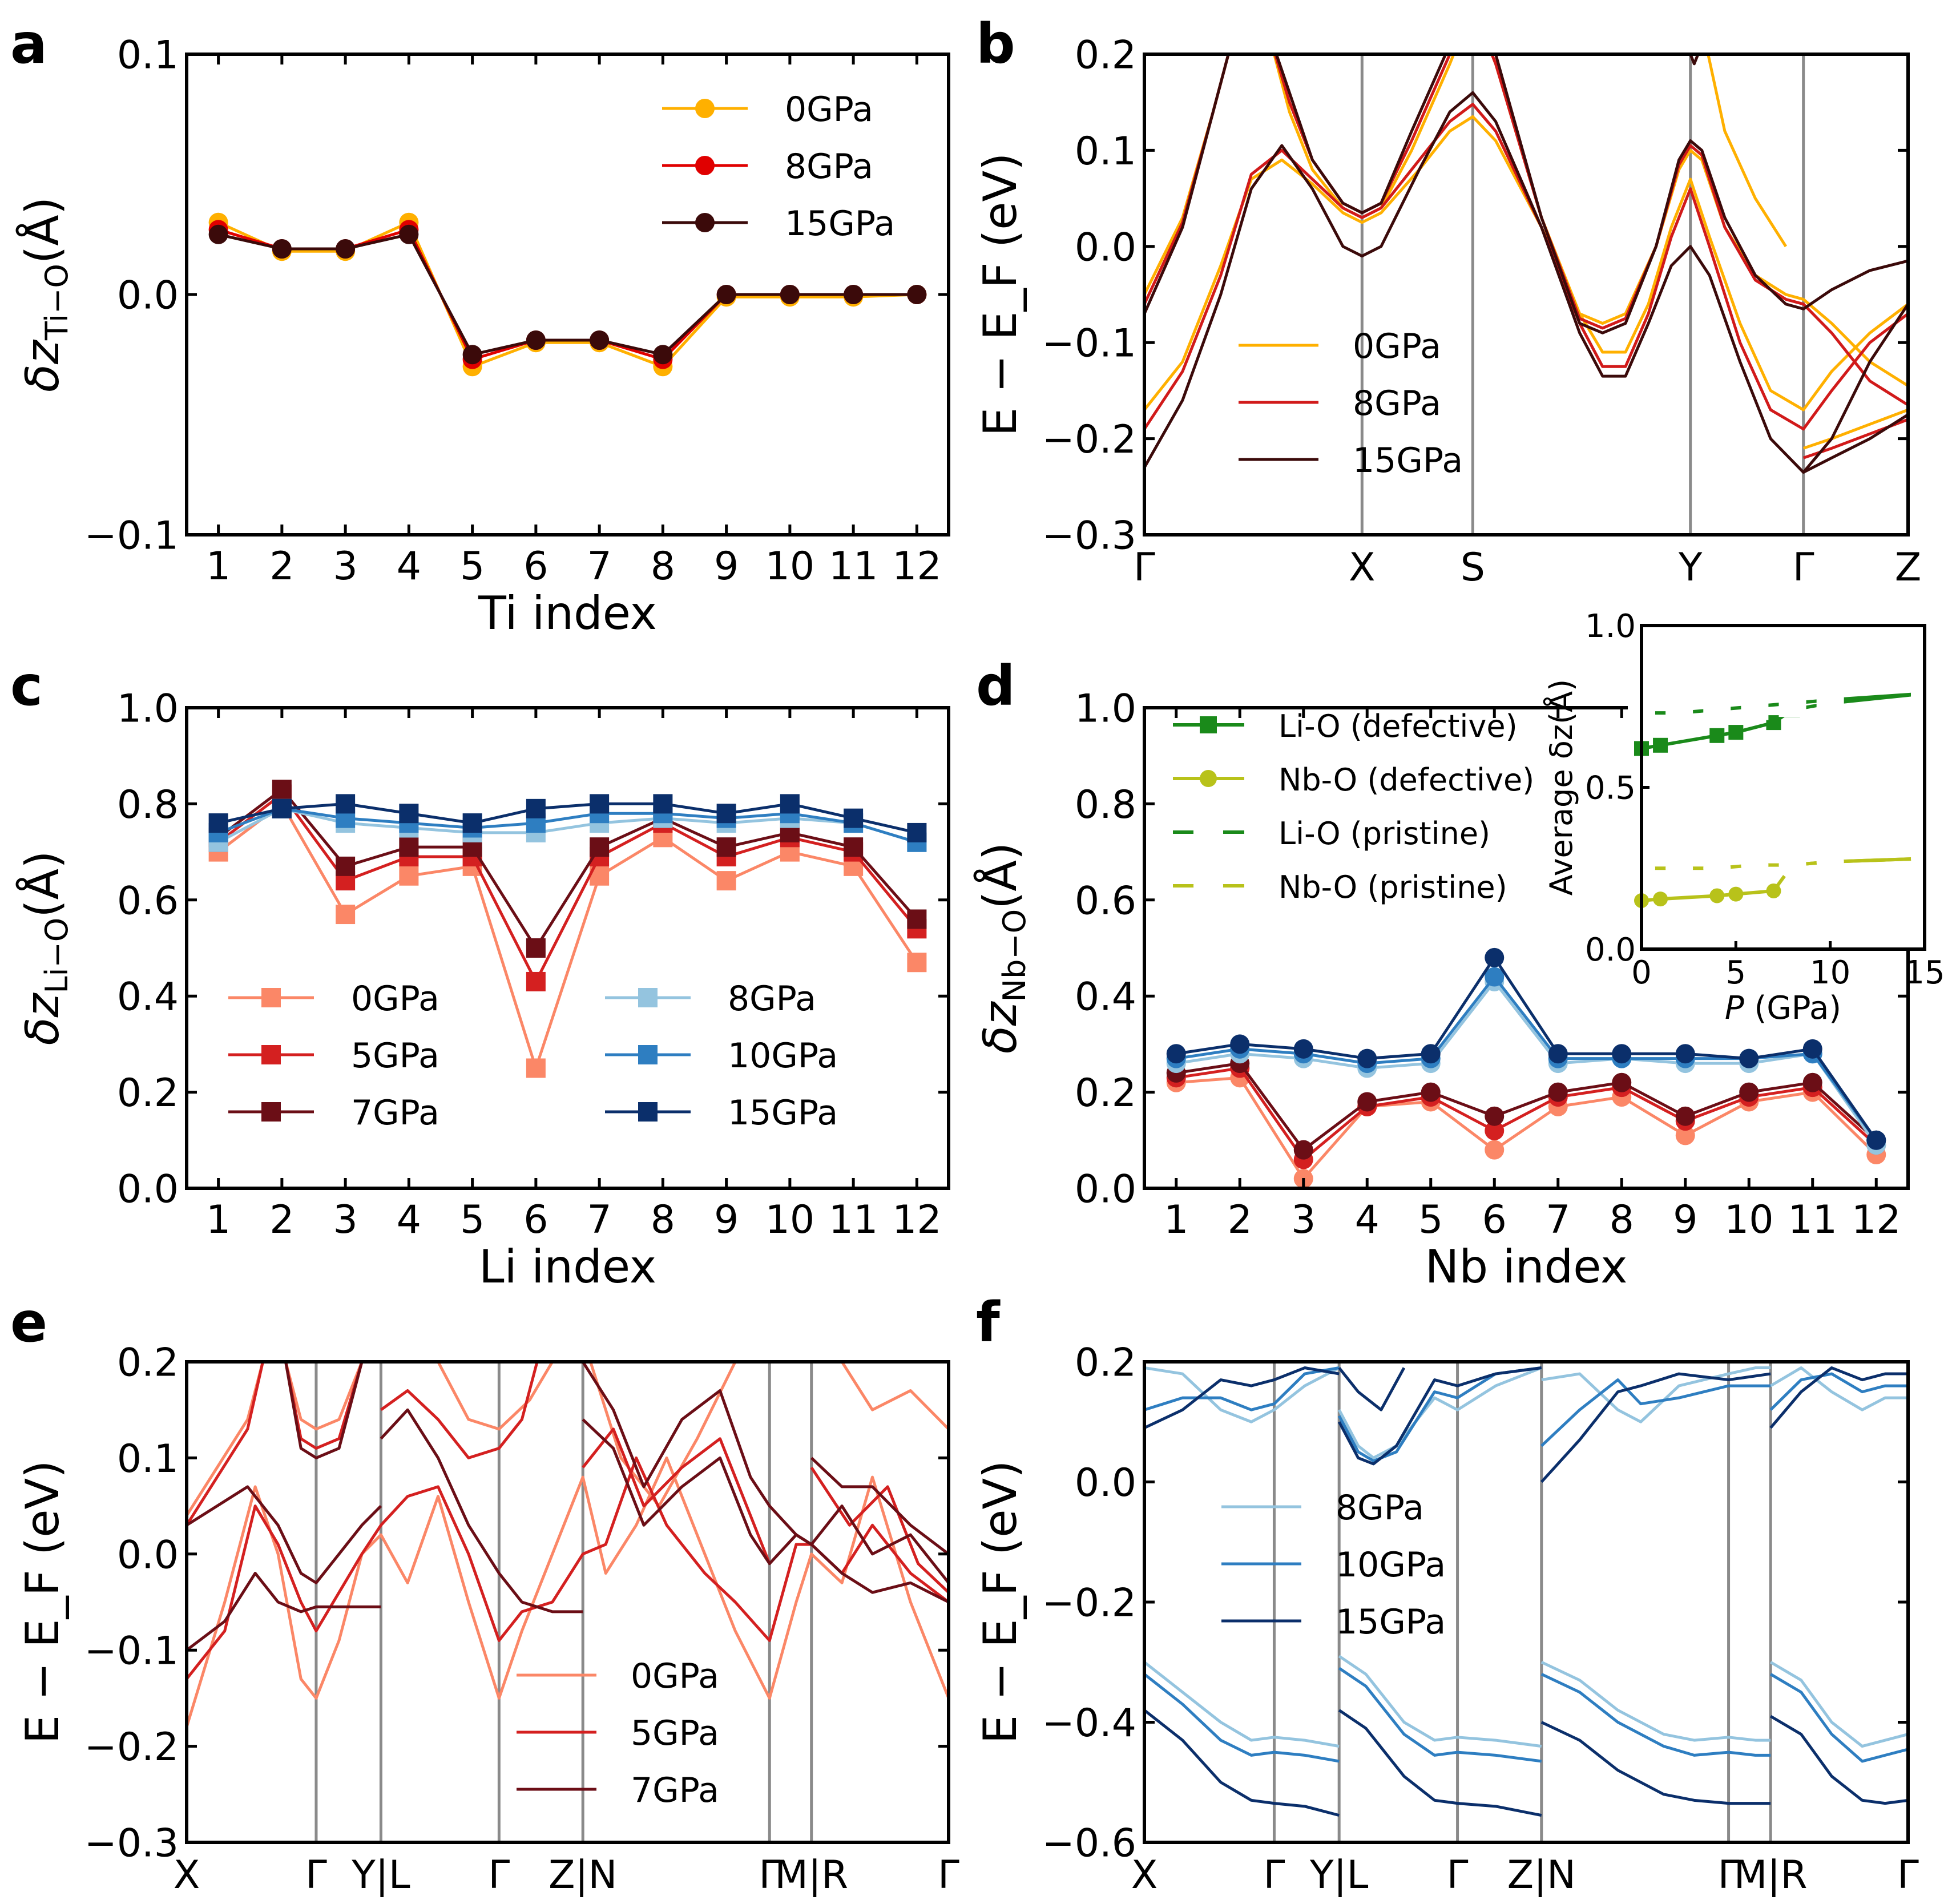  What do you see at coordinates (1783, 787) in the screenshot?
I see `inset-background` at bounding box center [1783, 787].